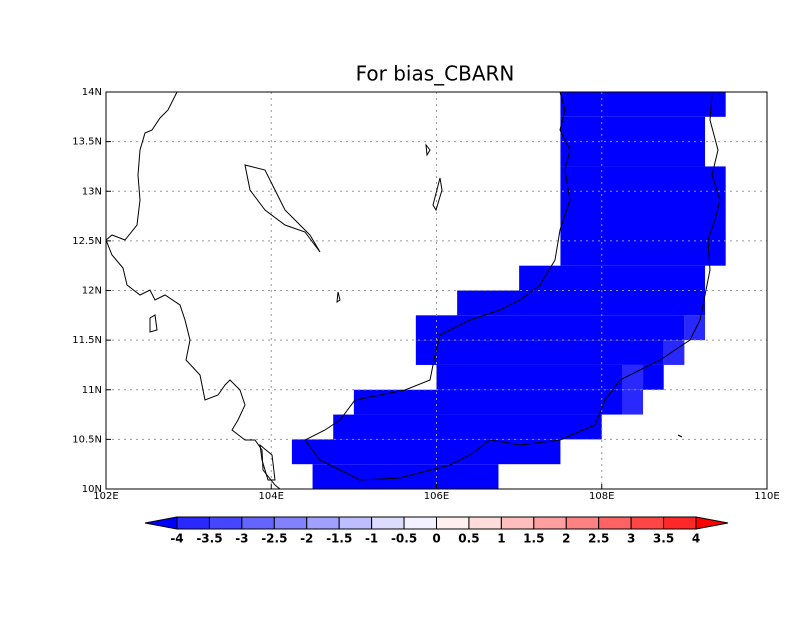  What do you see at coordinates (92, 489) in the screenshot?
I see `y-tick-label: 10N` at bounding box center [92, 489].